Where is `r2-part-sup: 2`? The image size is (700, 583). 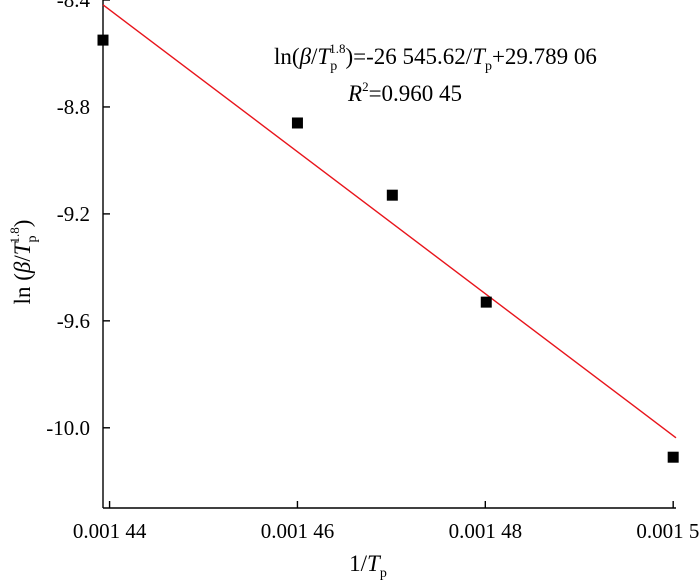 r2-part-sup: 2 is located at coordinates (365, 86).